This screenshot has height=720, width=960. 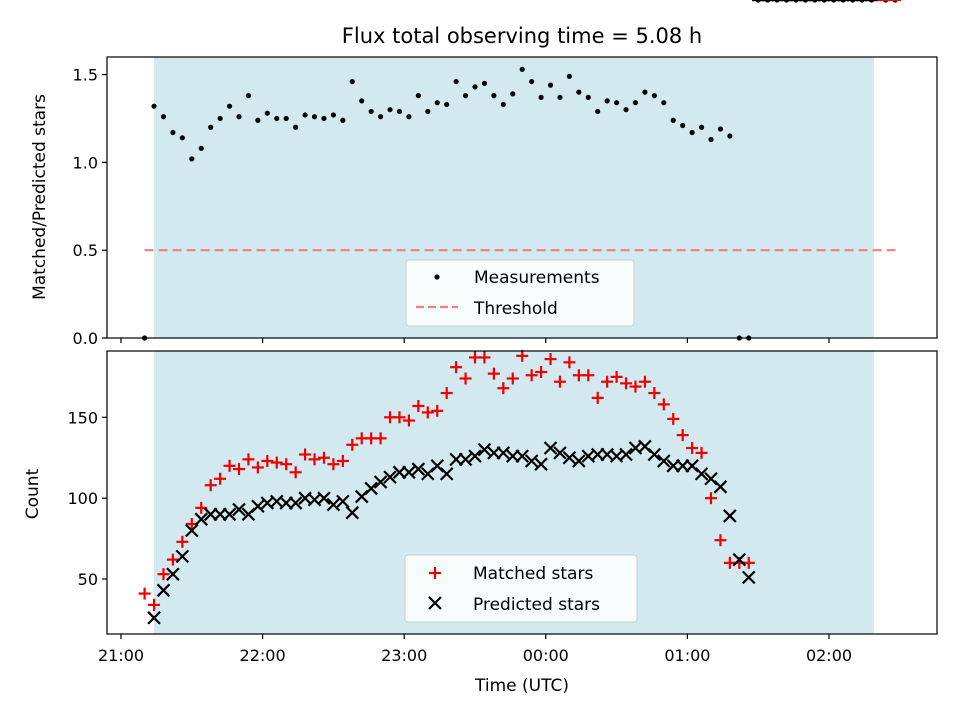 I want to click on y-tick-label: 50, so click(x=88, y=579).